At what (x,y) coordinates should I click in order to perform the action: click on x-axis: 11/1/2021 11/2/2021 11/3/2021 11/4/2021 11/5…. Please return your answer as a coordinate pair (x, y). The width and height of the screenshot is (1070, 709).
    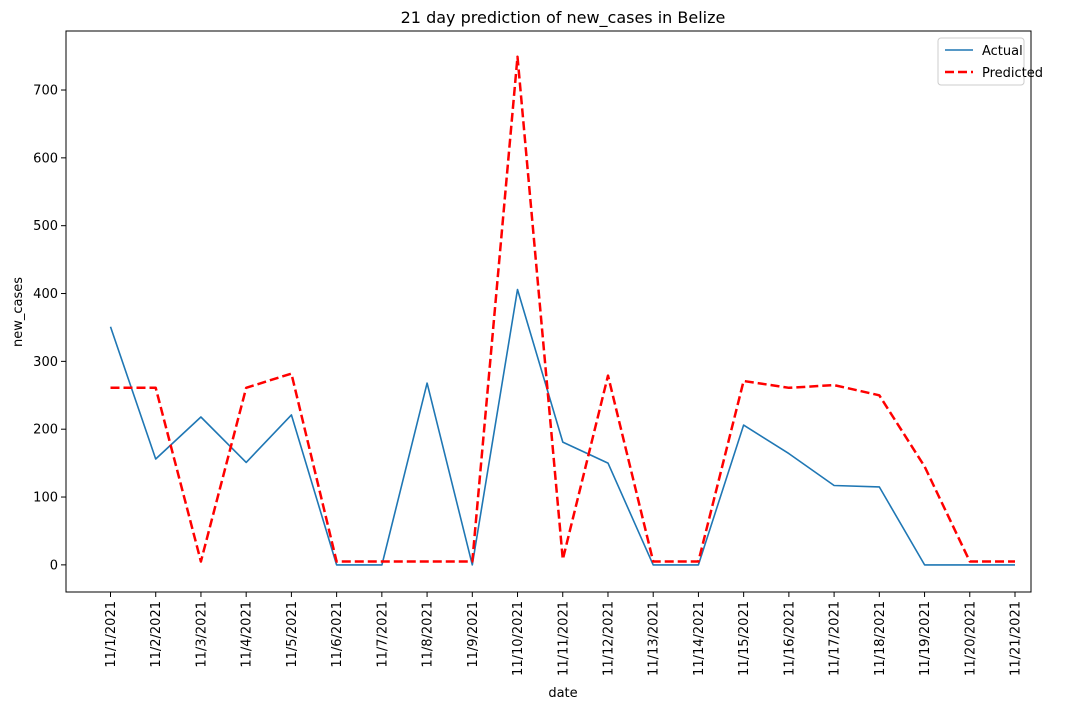
    Looking at the image, I should click on (564, 634).